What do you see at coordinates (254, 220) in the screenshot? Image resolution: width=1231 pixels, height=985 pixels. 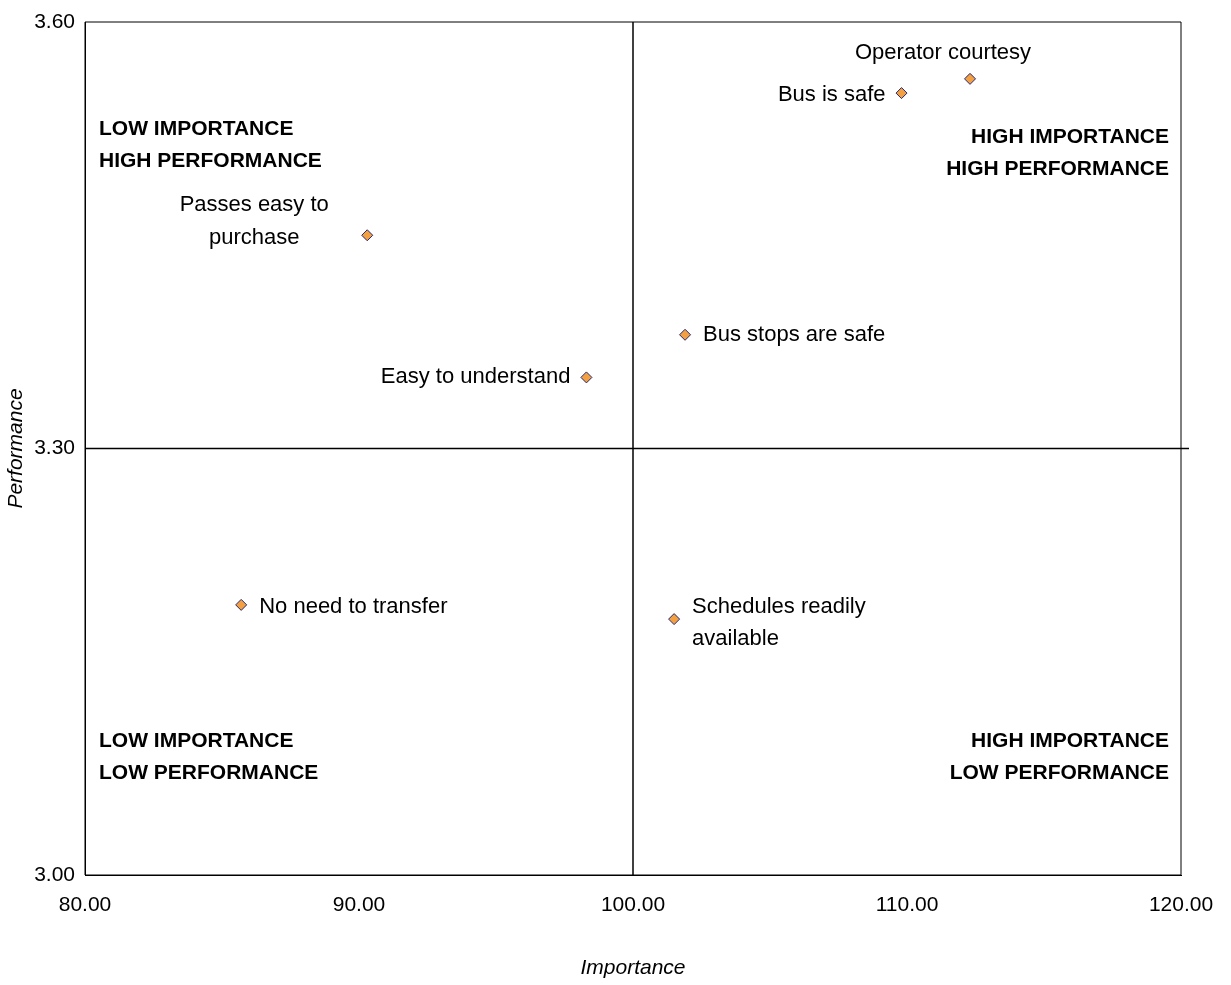 I see `annotation: Passes easy to purchase` at bounding box center [254, 220].